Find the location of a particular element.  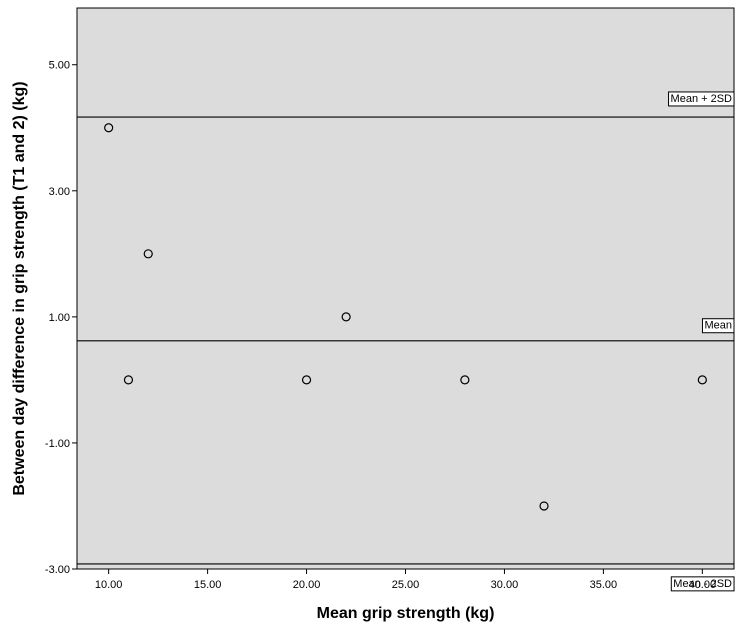

y-tick-label: 1.00 is located at coordinates (59, 318).